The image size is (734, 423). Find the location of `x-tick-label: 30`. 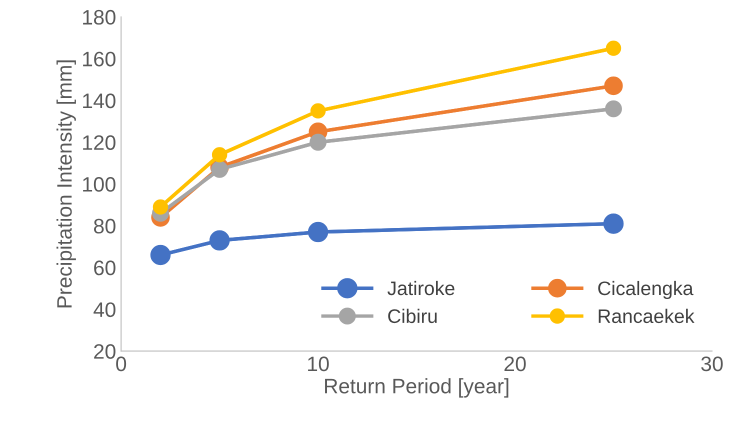

x-tick-label: 30 is located at coordinates (712, 364).